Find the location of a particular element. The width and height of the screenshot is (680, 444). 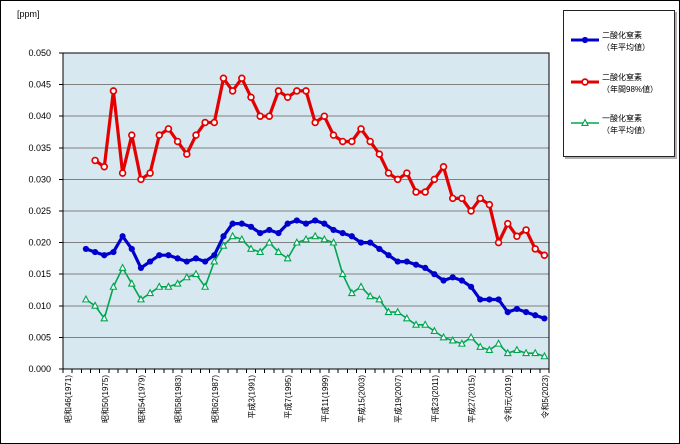

x-tick-label: 平成19(2007) is located at coordinates (398, 399).